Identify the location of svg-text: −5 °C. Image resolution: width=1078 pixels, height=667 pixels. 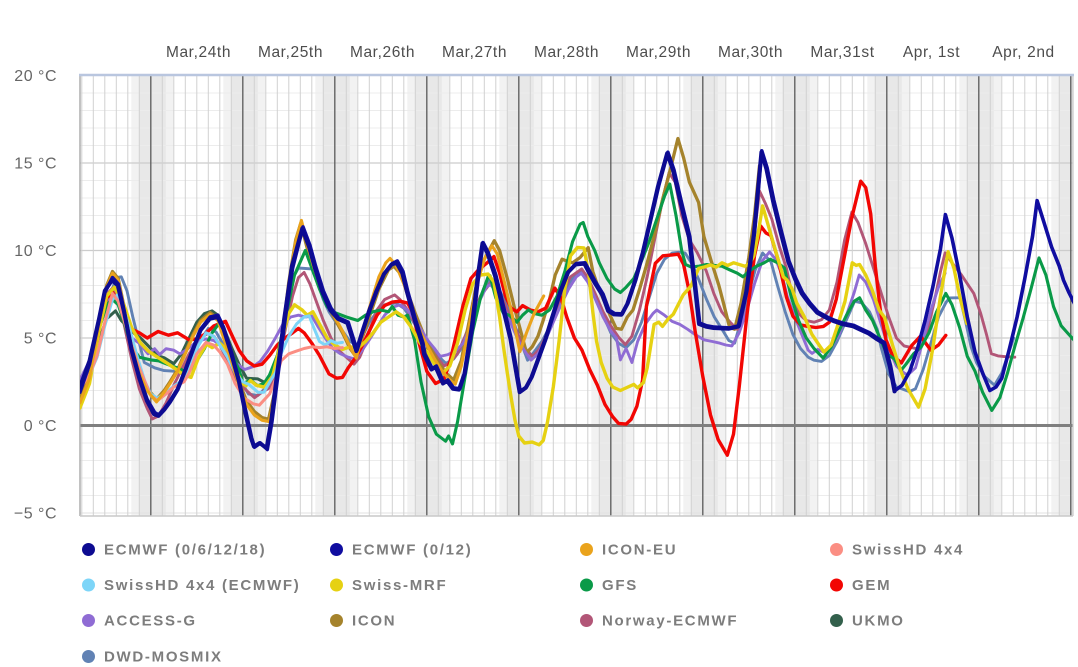
(35, 514).